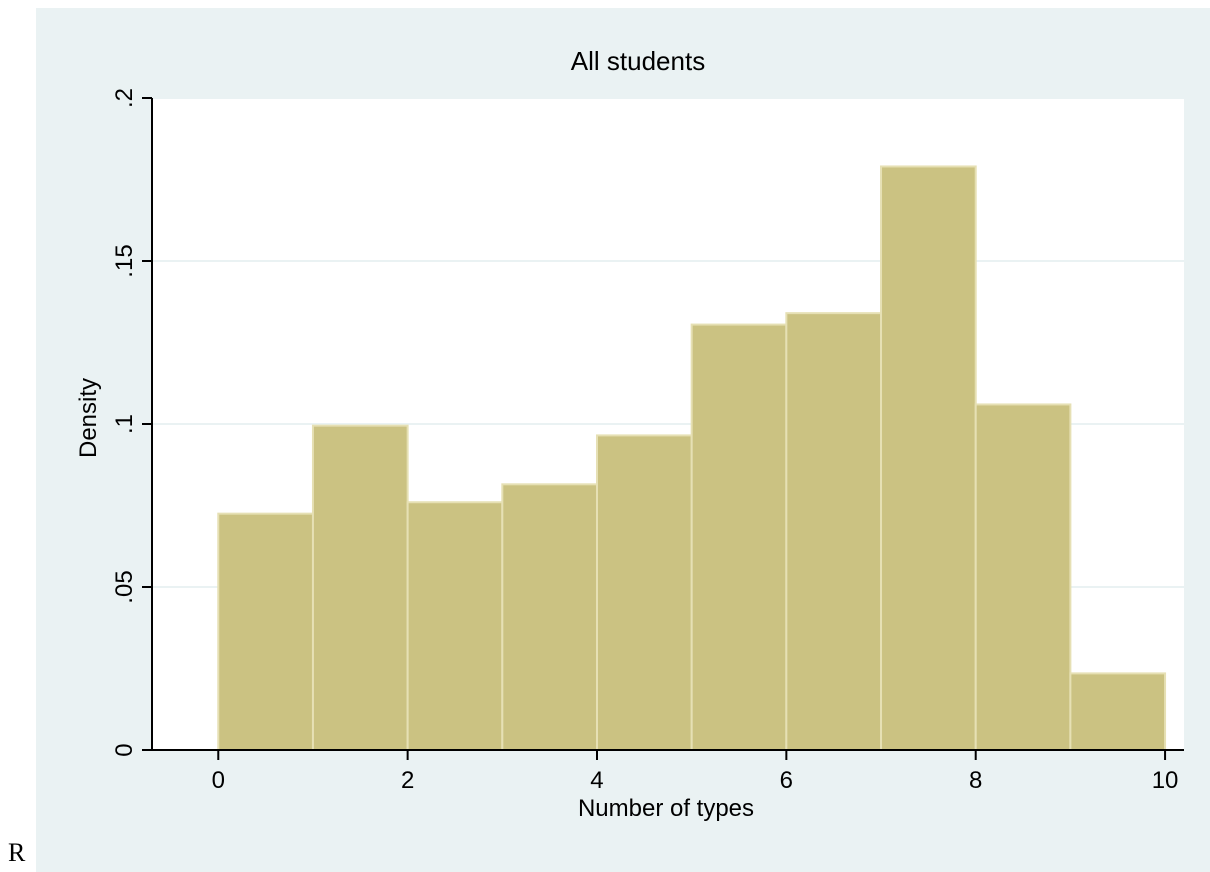  Describe the element at coordinates (124, 586) in the screenshot. I see `y-tick-label: .05` at that location.